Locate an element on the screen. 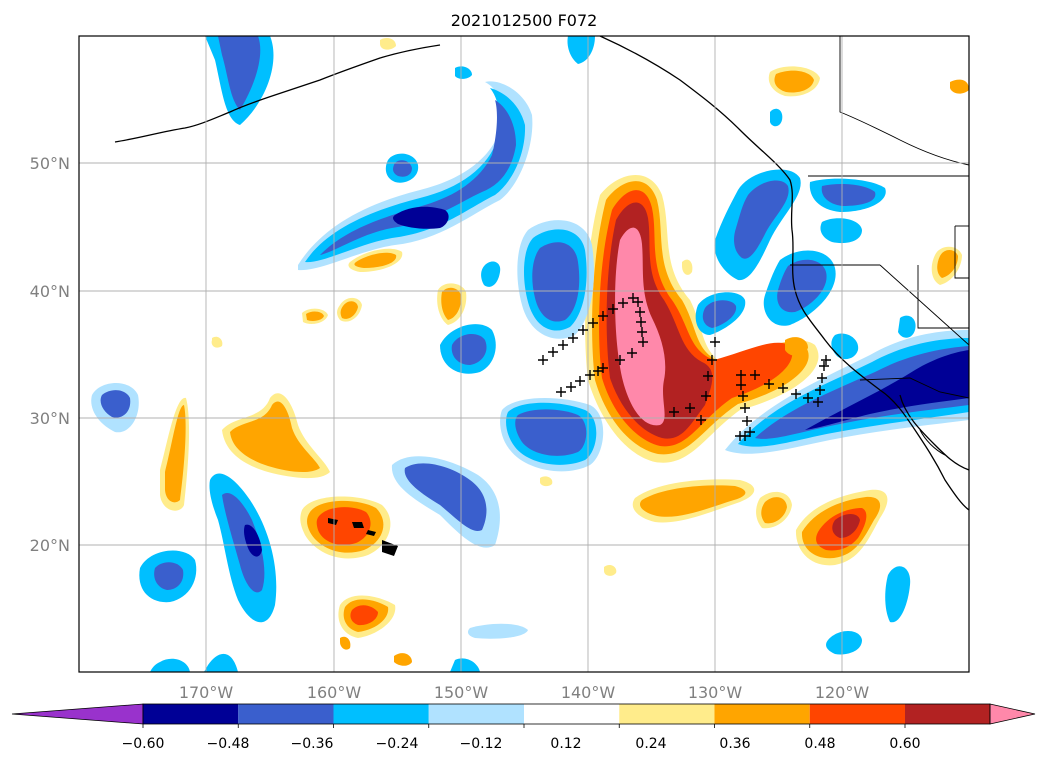  station-markers is located at coordinates (684, 367).